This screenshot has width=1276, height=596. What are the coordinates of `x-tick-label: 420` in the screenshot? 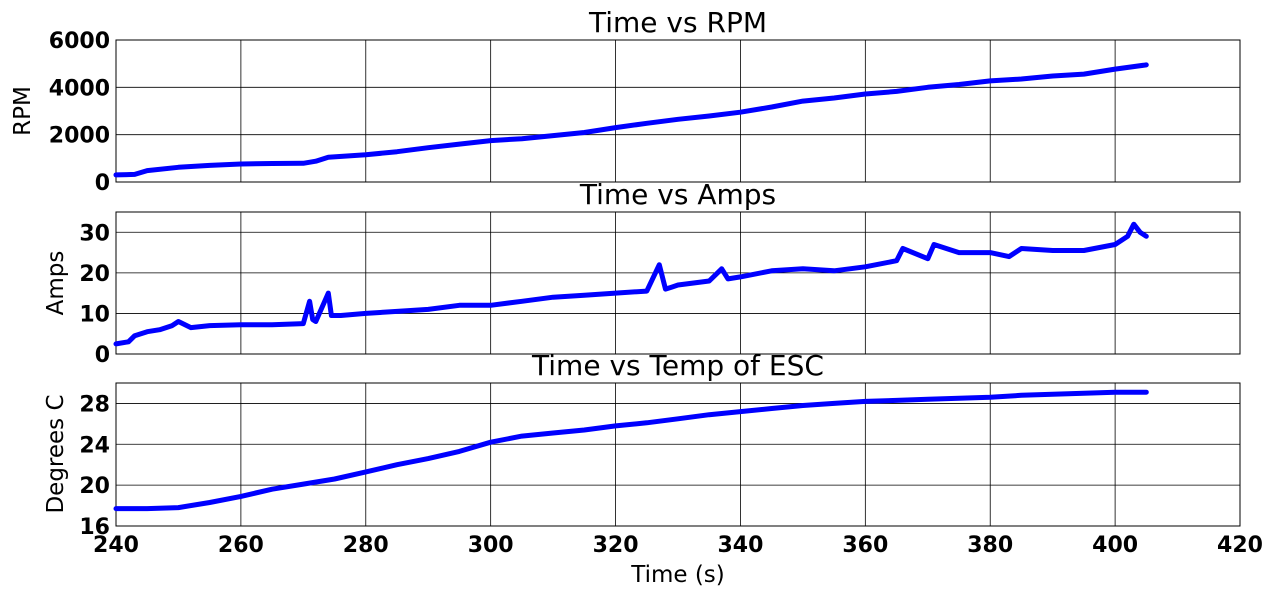 It's located at (1240, 545).